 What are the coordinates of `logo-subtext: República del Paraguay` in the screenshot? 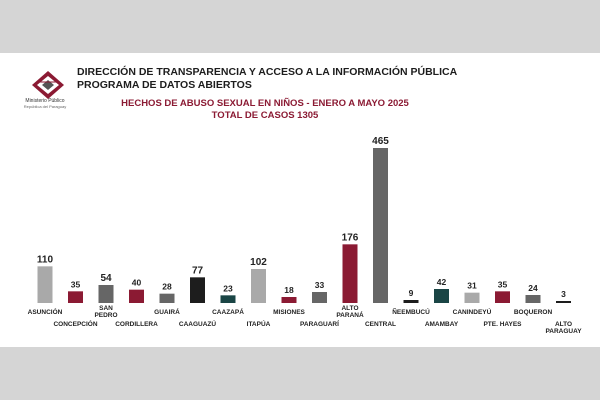 It's located at (45, 106).